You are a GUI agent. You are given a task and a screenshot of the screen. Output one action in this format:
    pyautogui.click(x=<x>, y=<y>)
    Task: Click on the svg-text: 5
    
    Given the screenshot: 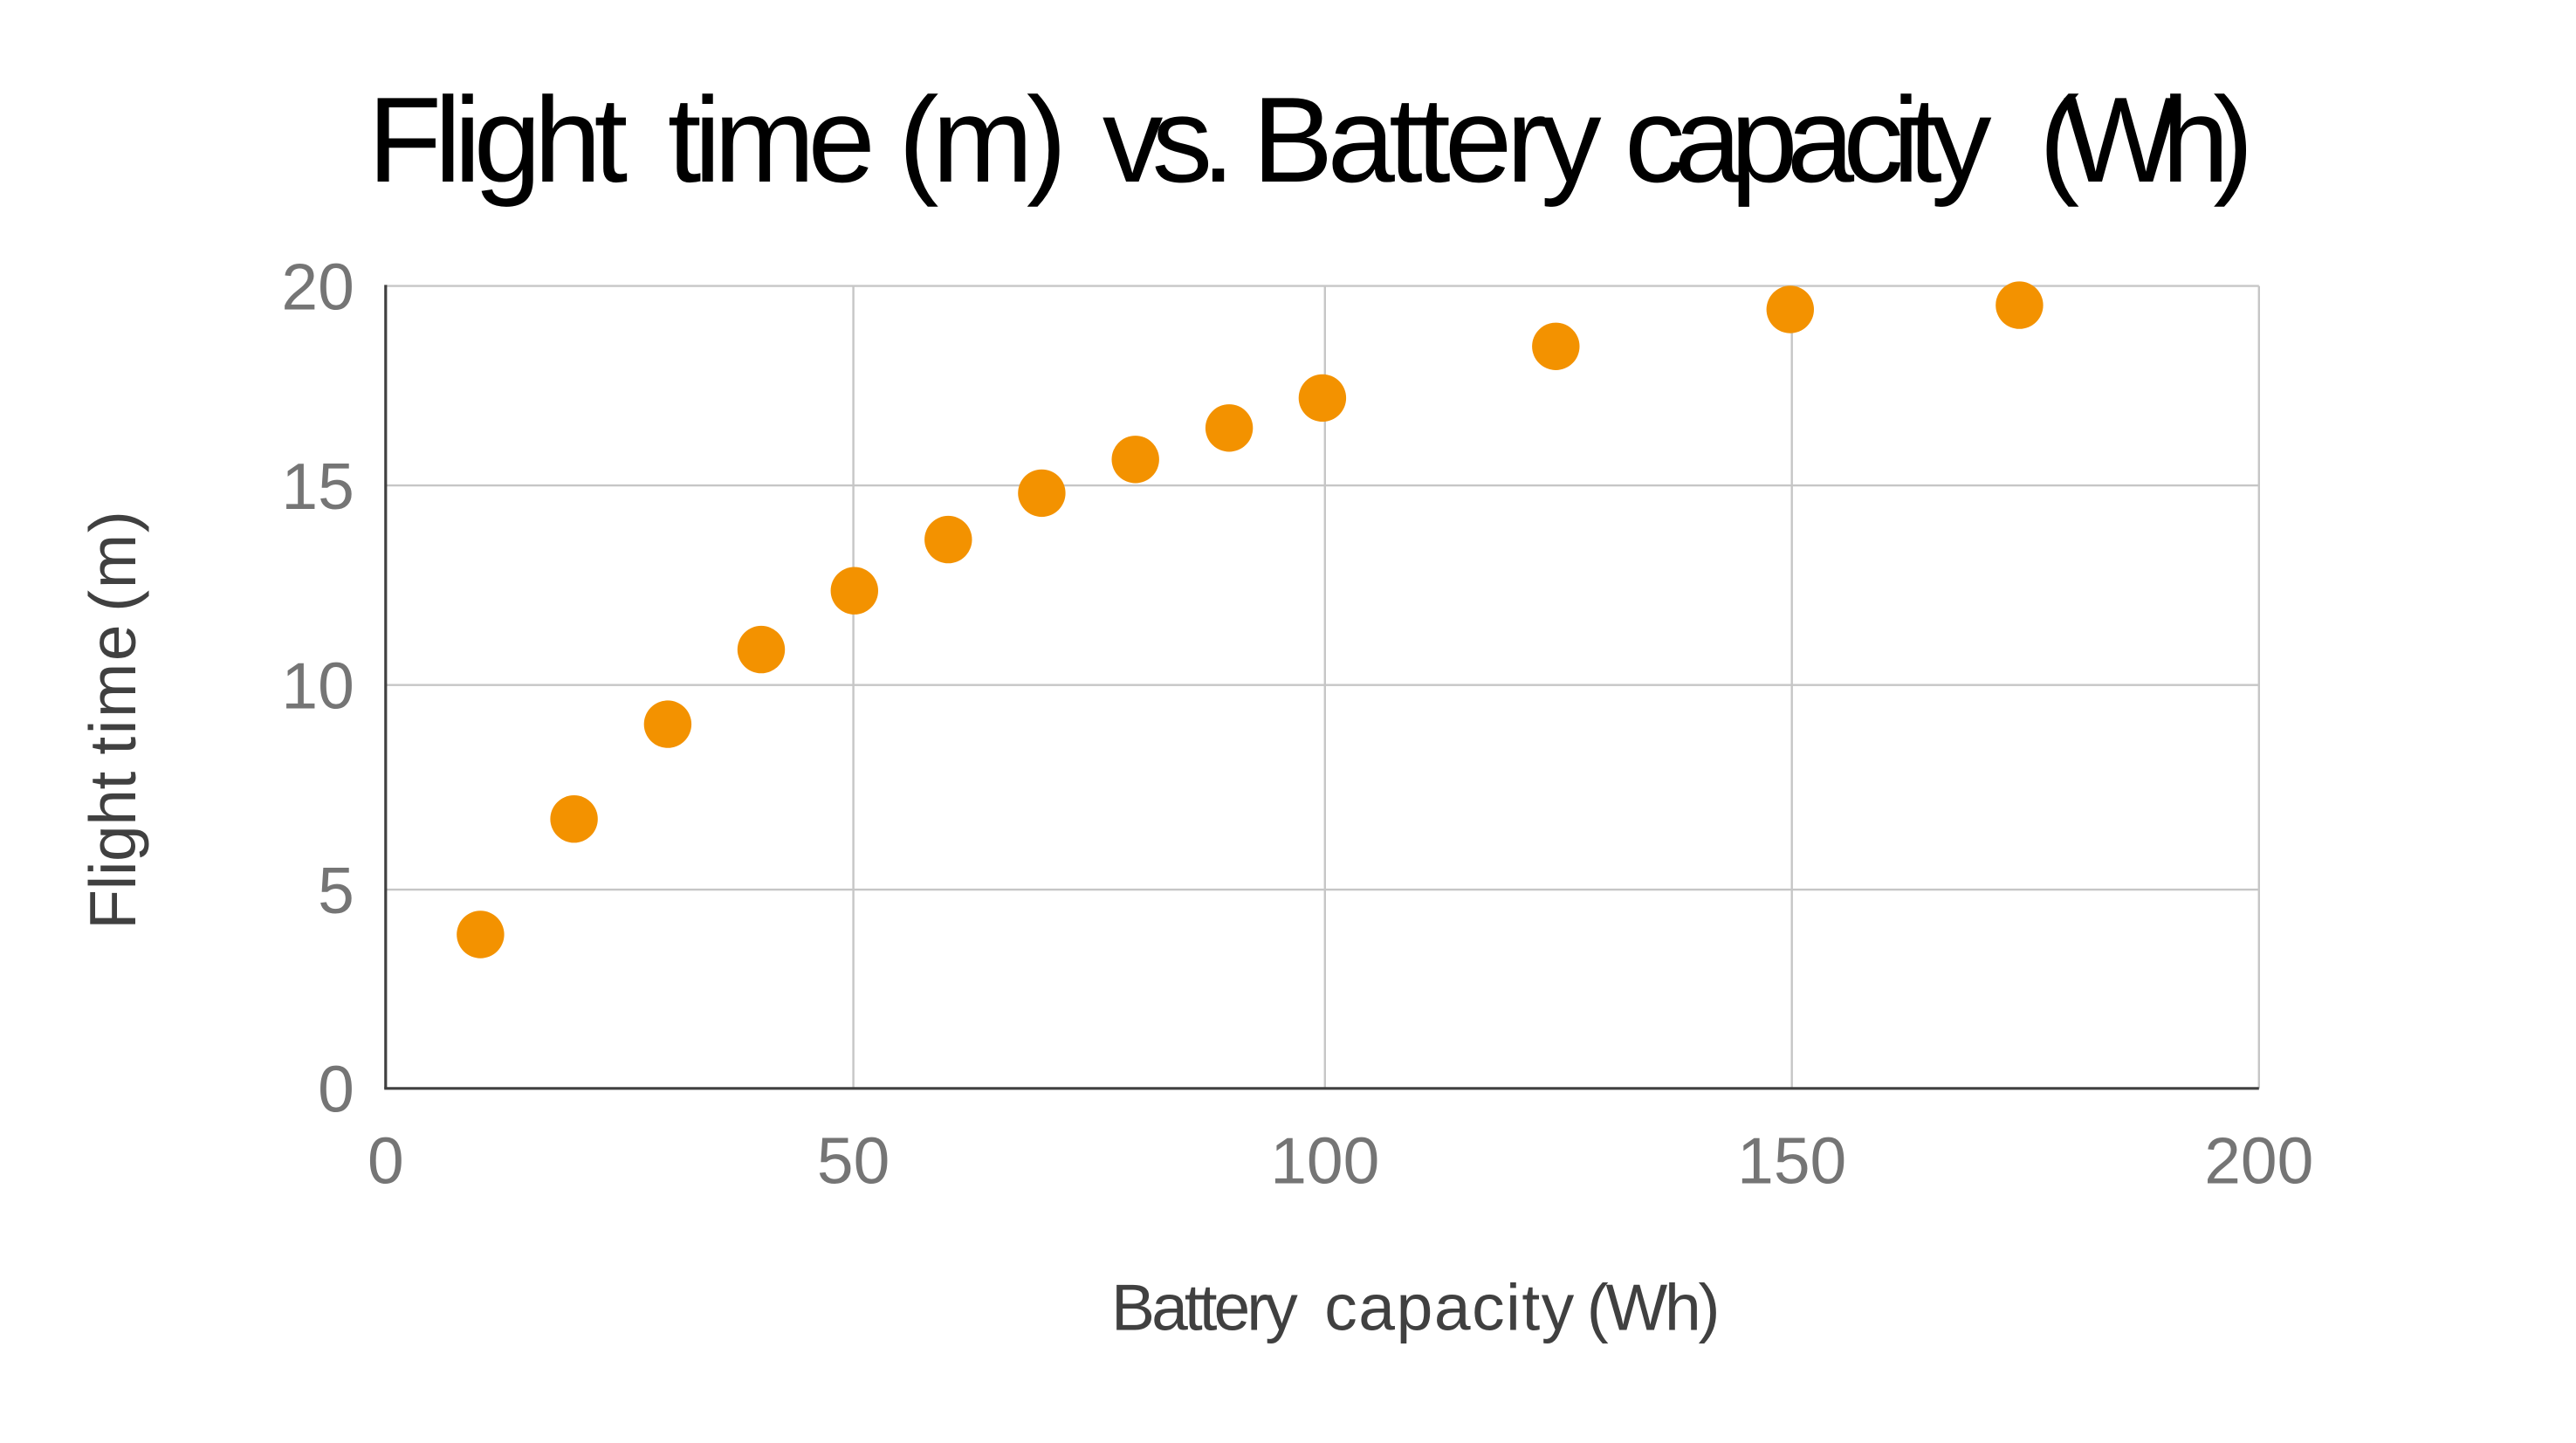 What is the action you would take?
    pyautogui.click(x=336, y=890)
    